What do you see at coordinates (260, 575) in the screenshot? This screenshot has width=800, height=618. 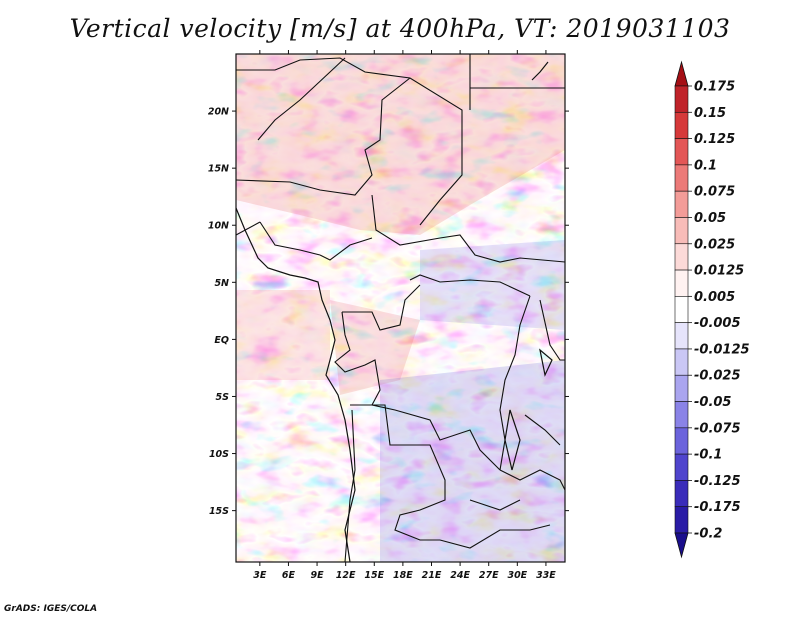 I see `lon-tick-label: 3E` at bounding box center [260, 575].